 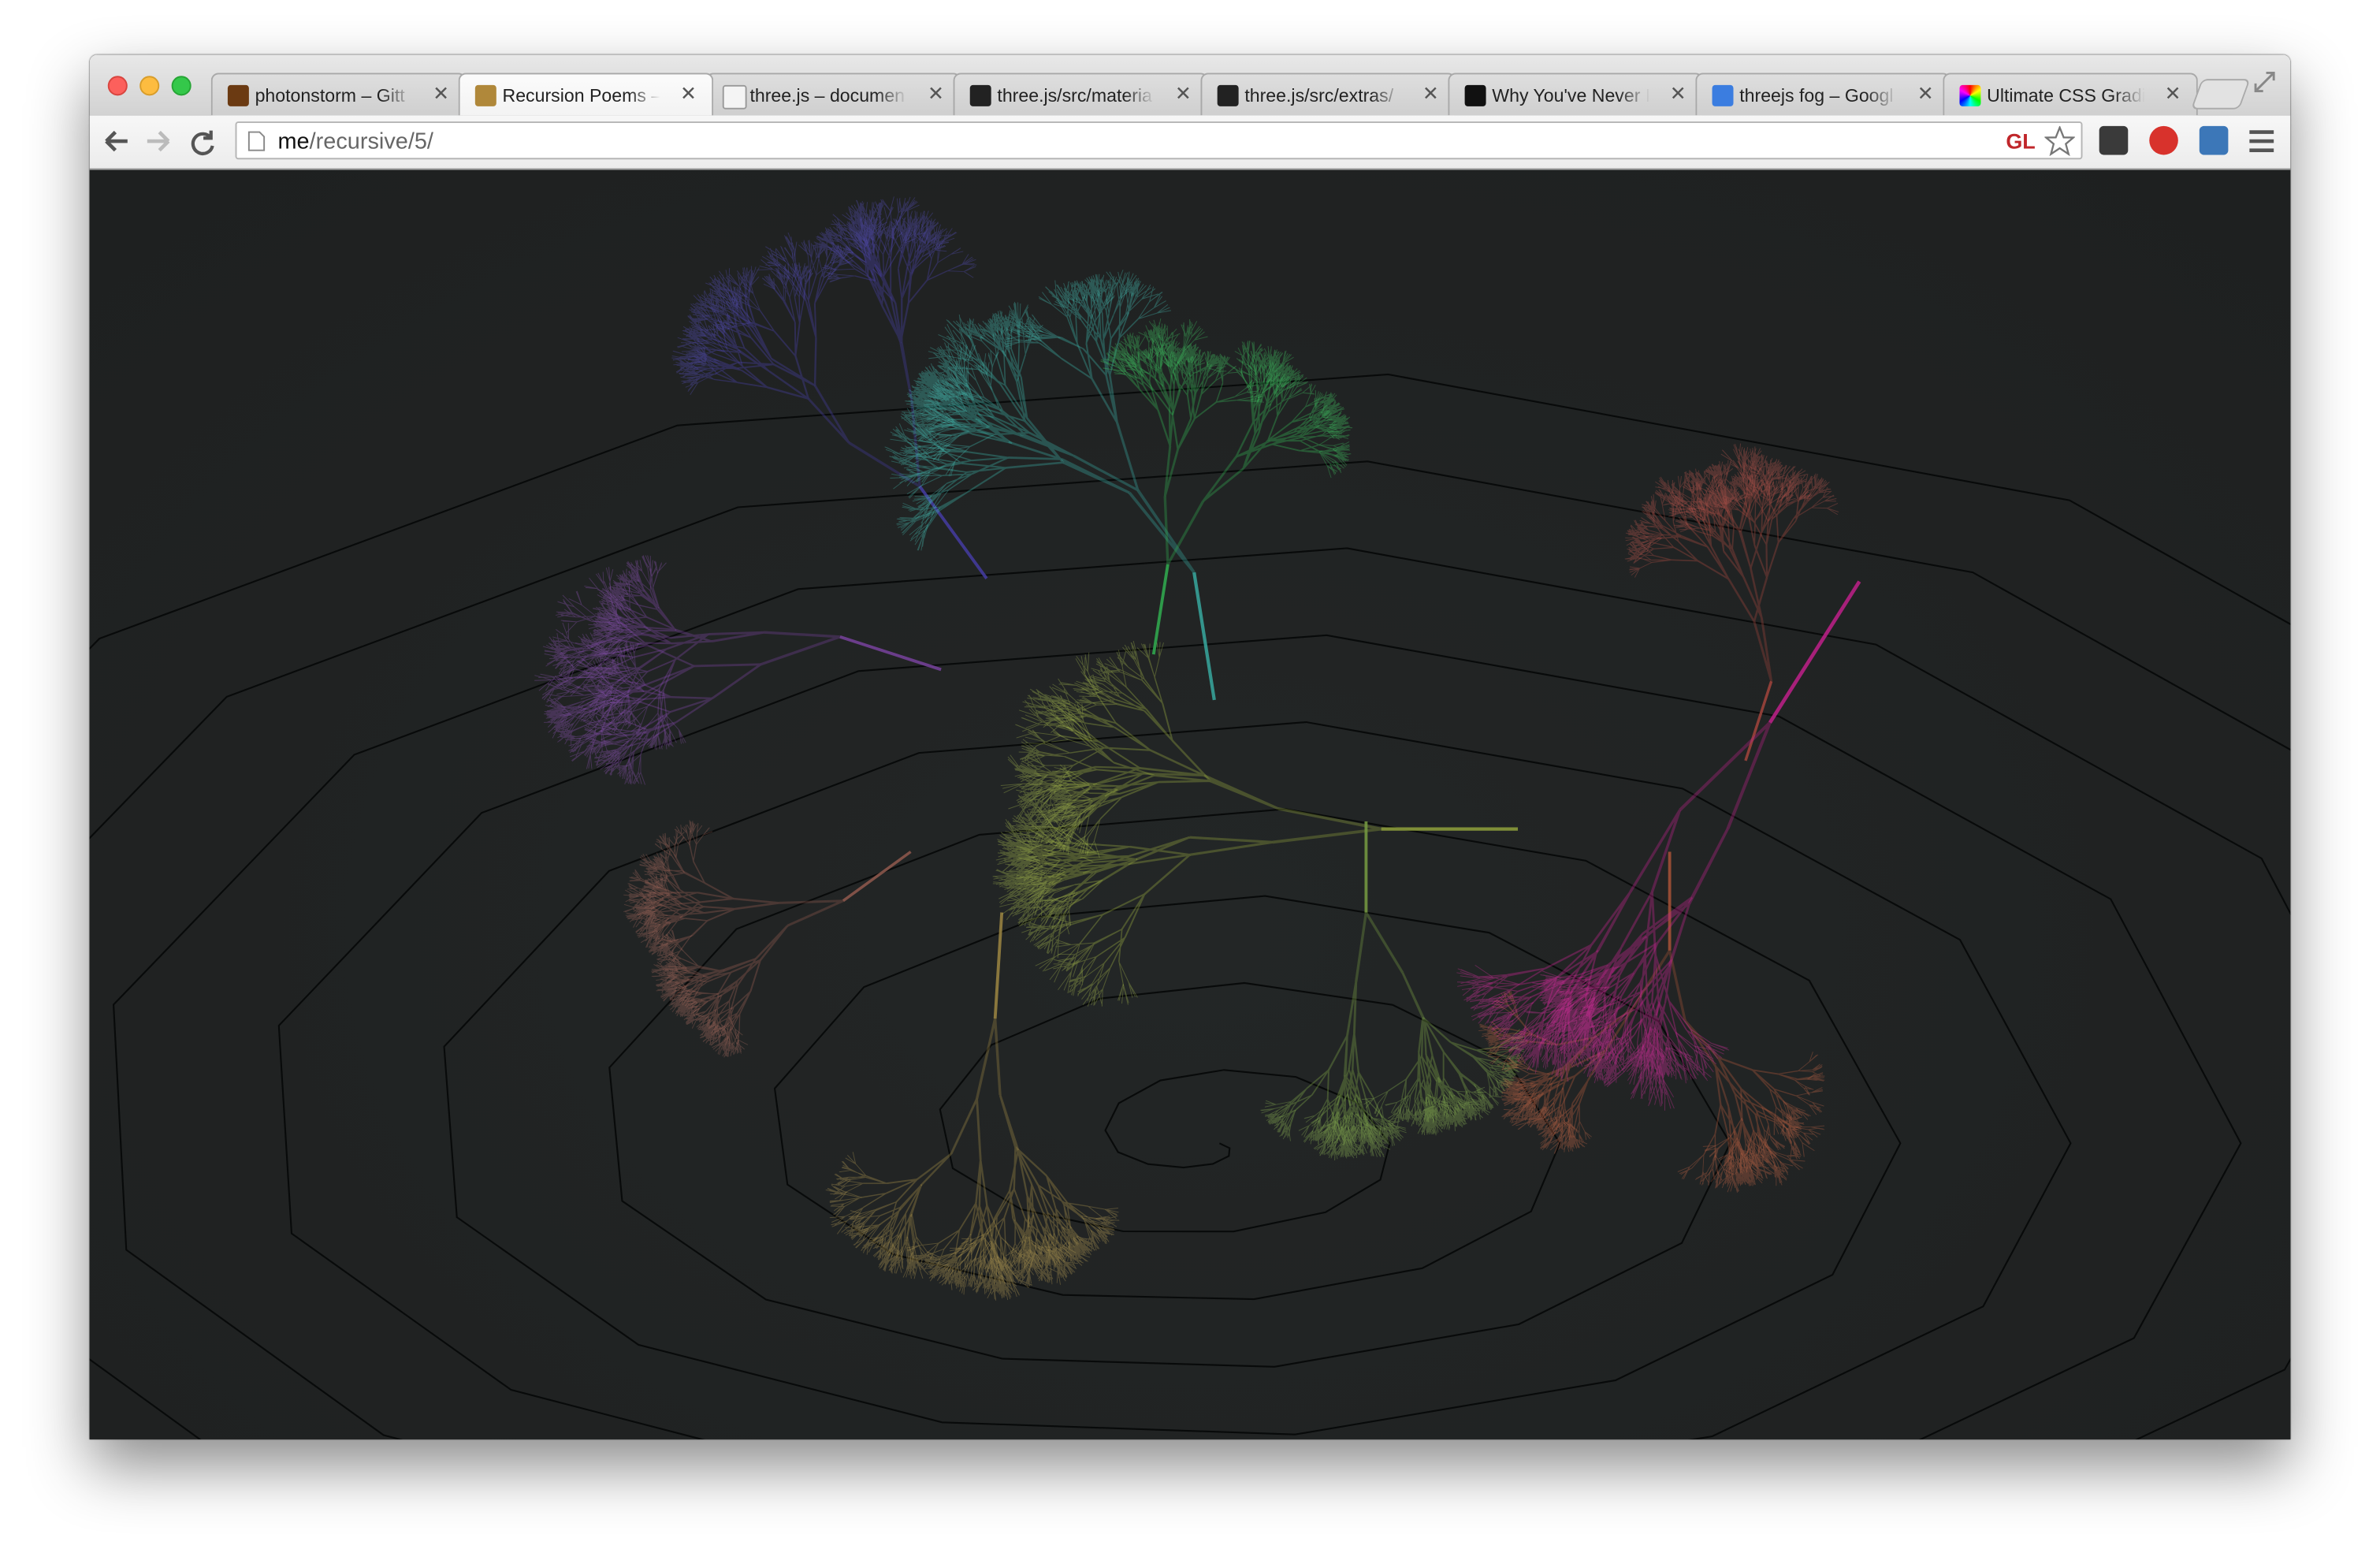 I want to click on tab-title: Recursion Poems –, so click(x=581, y=95).